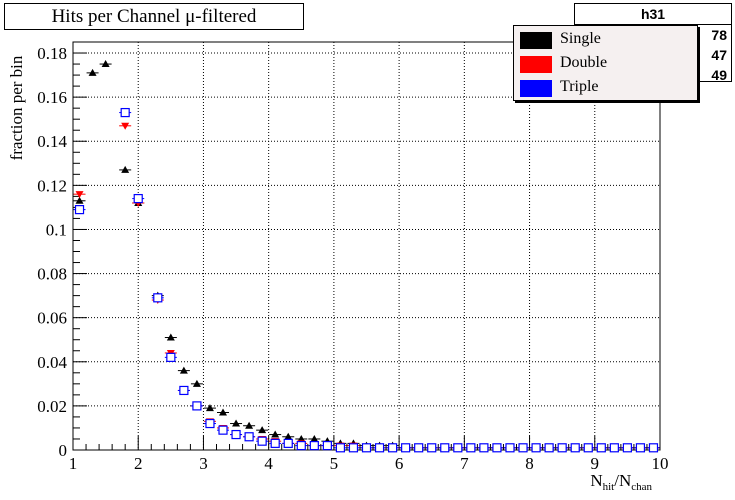 This screenshot has width=735, height=500. I want to click on x-tick-label: 4, so click(268, 463).